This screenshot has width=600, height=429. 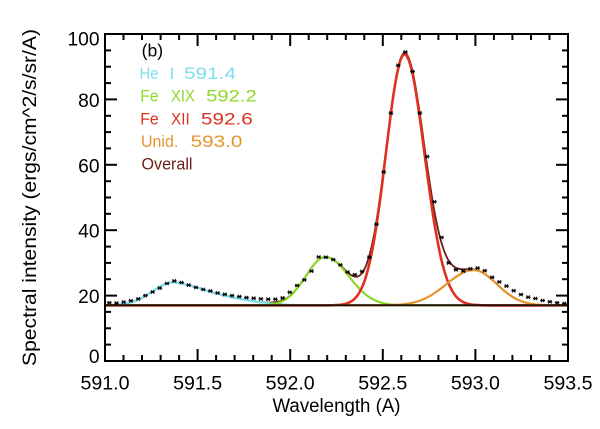 What do you see at coordinates (104, 384) in the screenshot?
I see `svg-text: 591.0` at bounding box center [104, 384].